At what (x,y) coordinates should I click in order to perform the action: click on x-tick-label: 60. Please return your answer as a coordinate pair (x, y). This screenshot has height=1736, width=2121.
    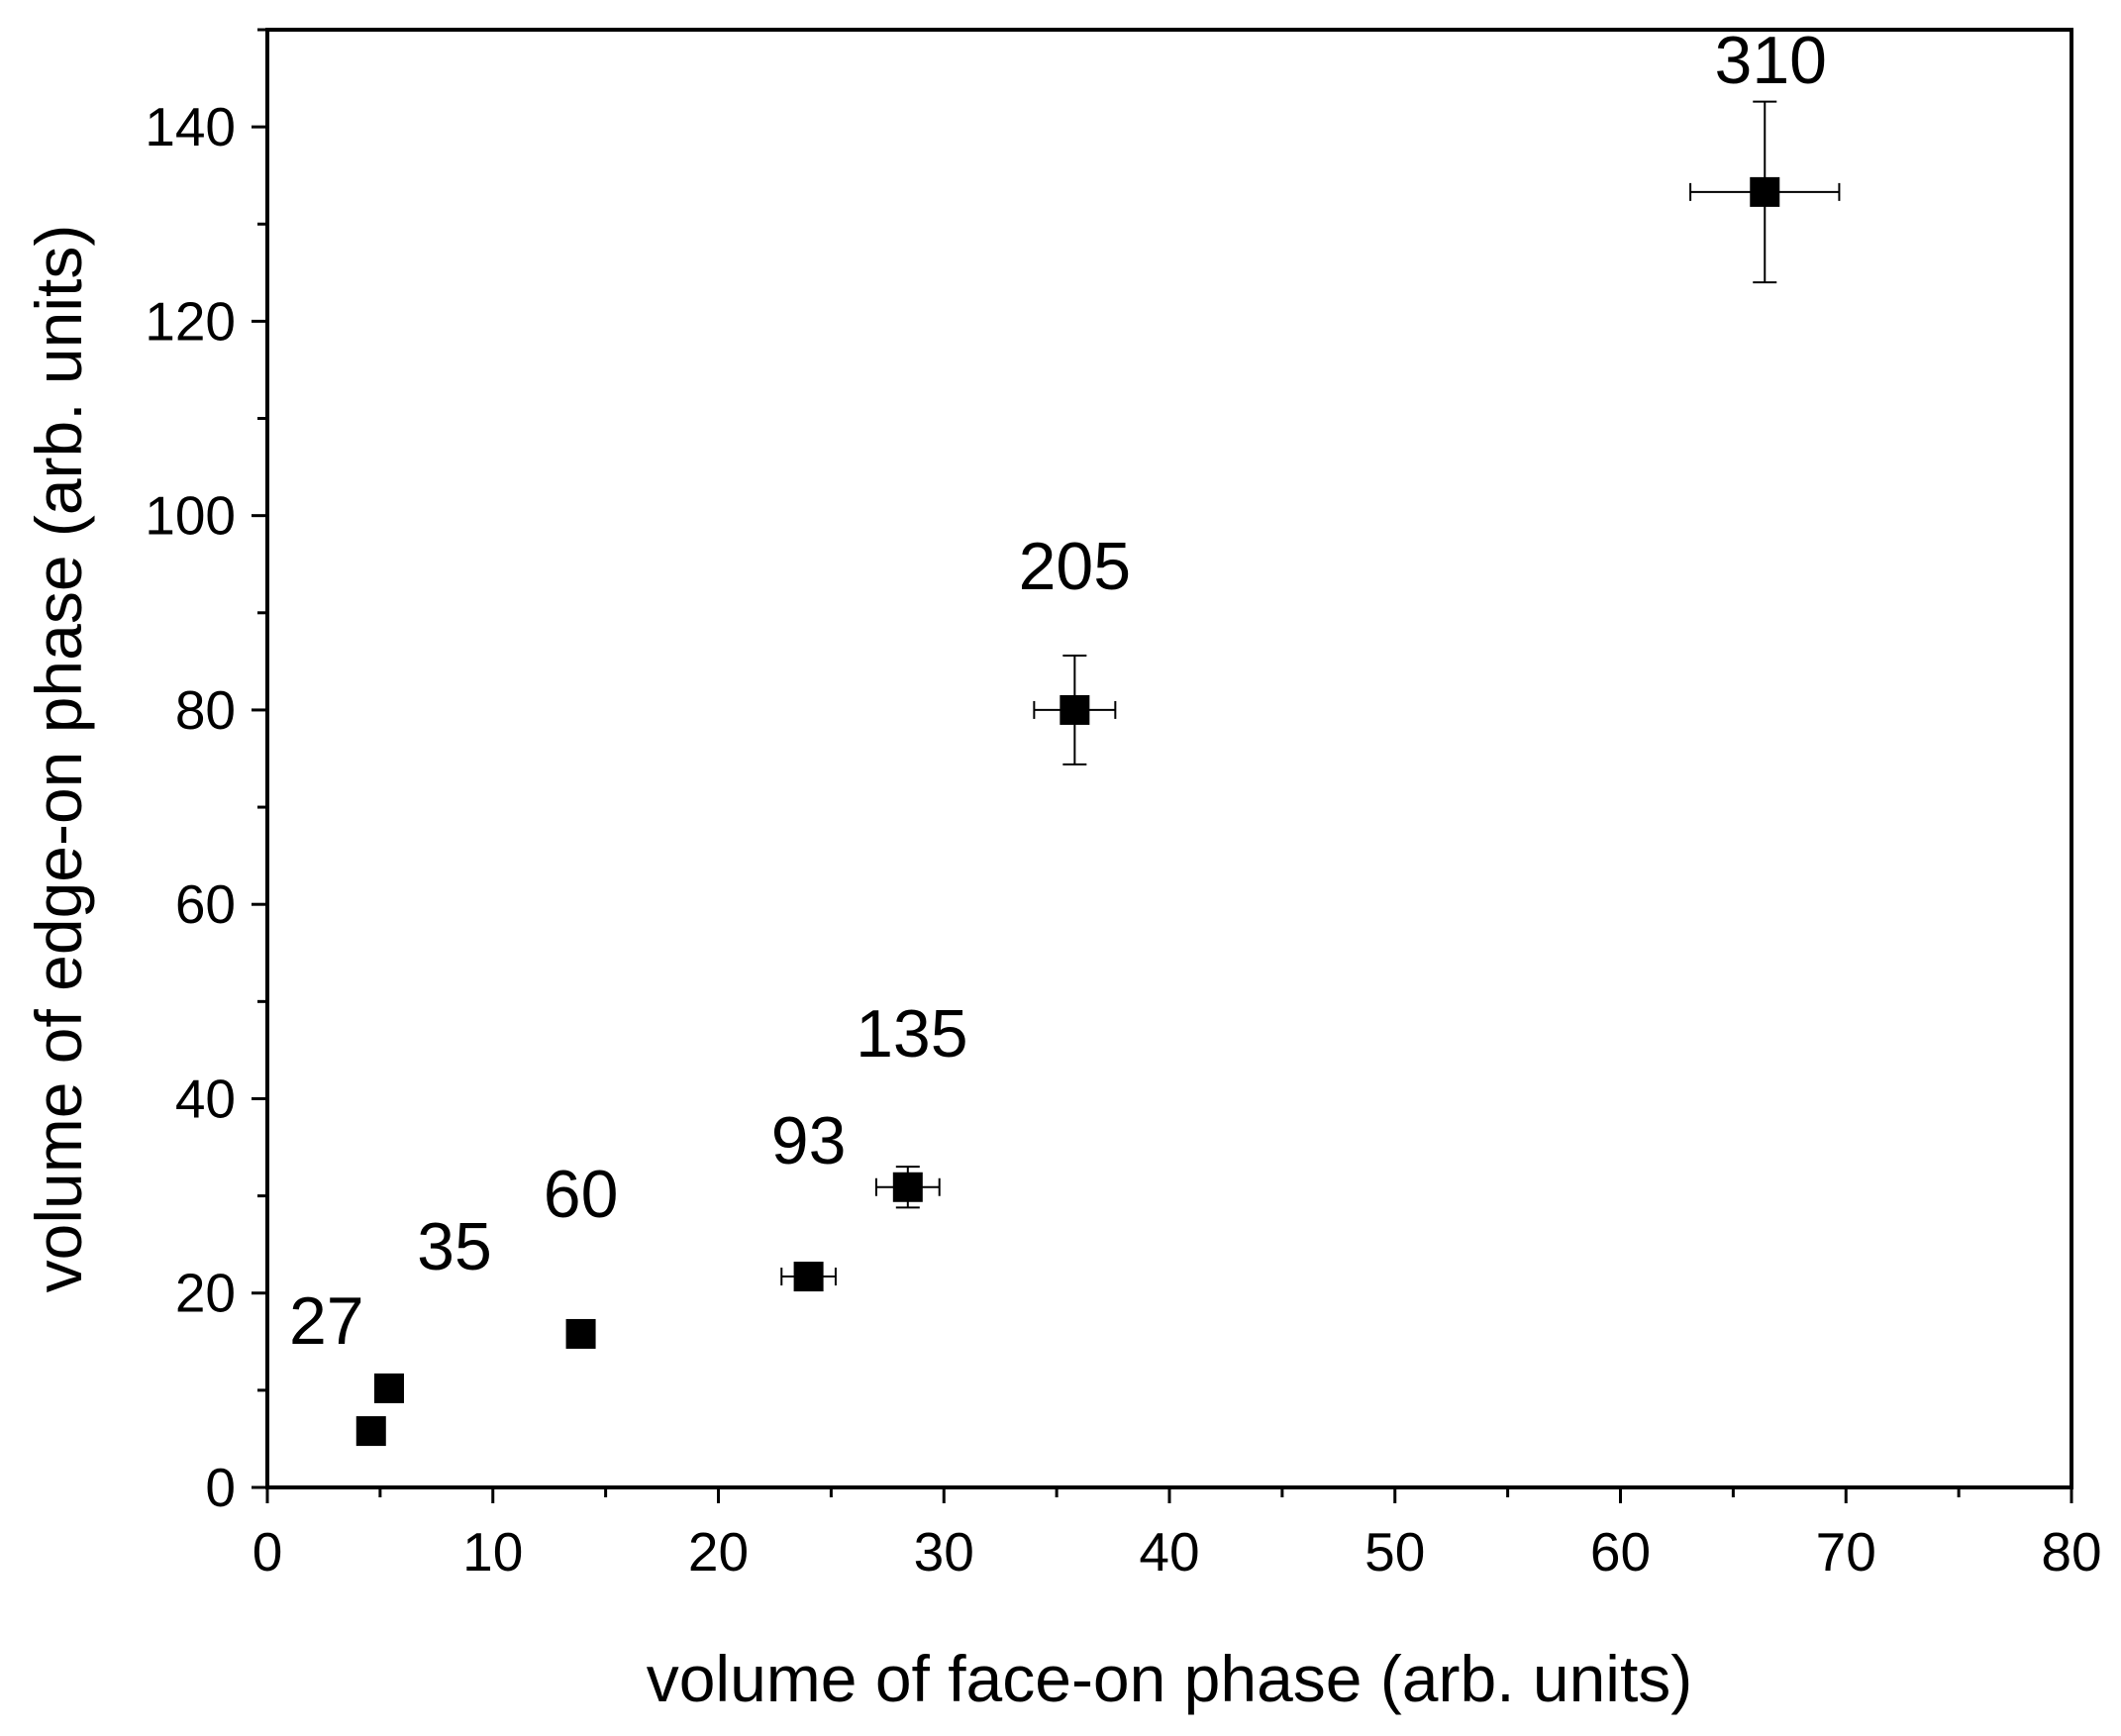
    Looking at the image, I should click on (1620, 1552).